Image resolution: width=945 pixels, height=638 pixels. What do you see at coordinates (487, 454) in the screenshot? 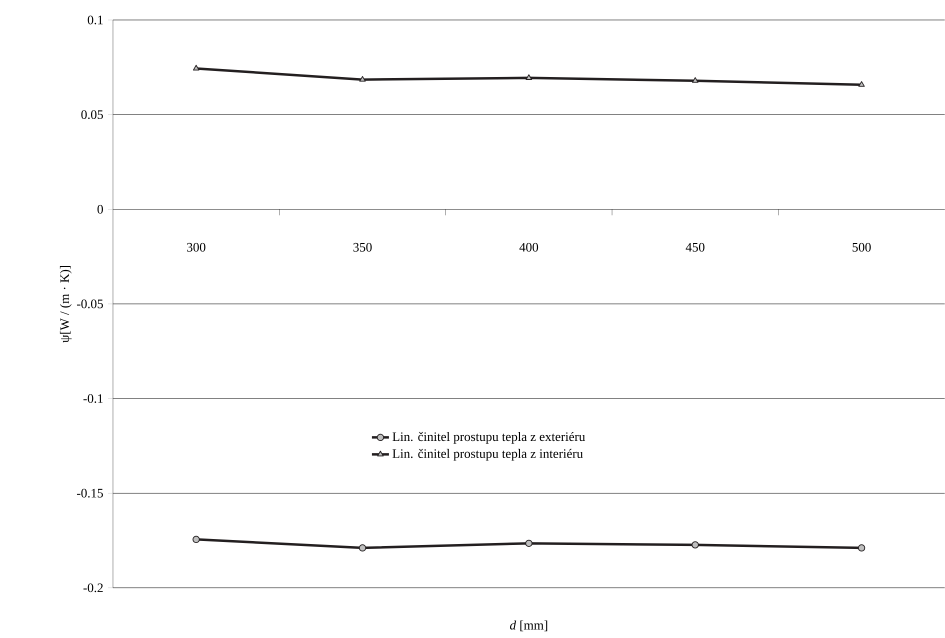
I see `legend-label: Lin. činitel prostupu tepla z interiéru` at bounding box center [487, 454].